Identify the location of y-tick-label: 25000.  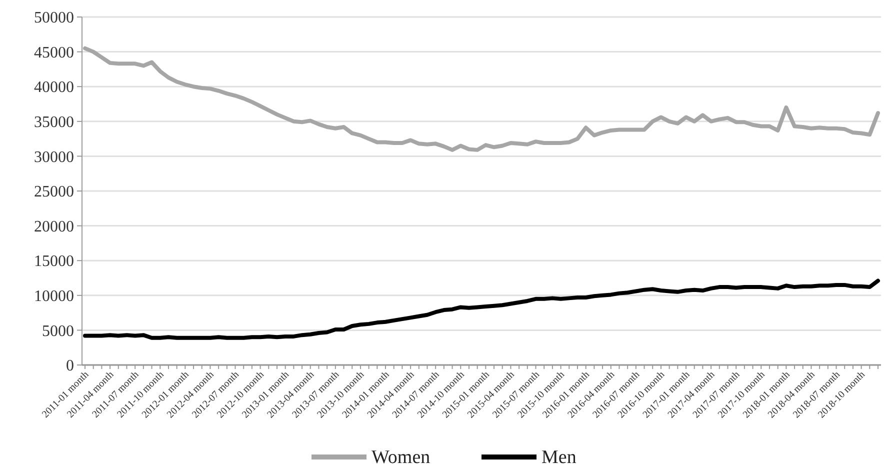
(54, 192).